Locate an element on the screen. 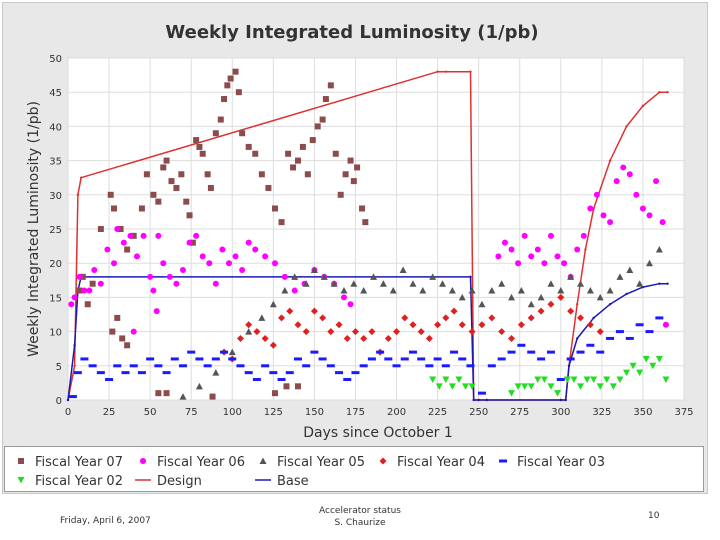 This screenshot has width=720, height=540. legend-label-fiscal-year-07: Fiscal Year 07 is located at coordinates (79, 462).